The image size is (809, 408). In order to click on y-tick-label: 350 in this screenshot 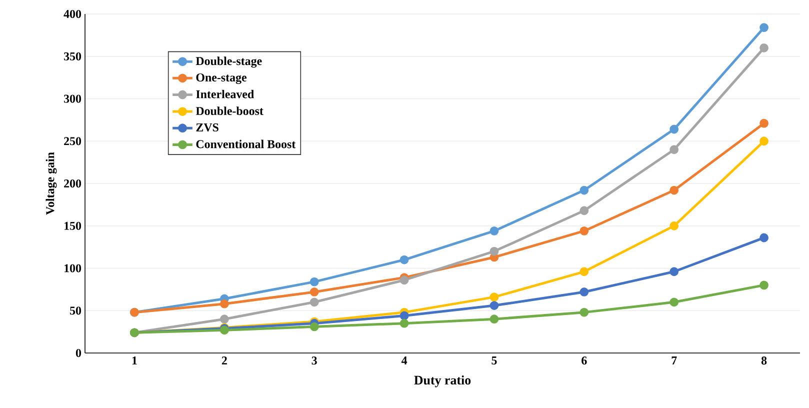, I will do `click(73, 56)`.